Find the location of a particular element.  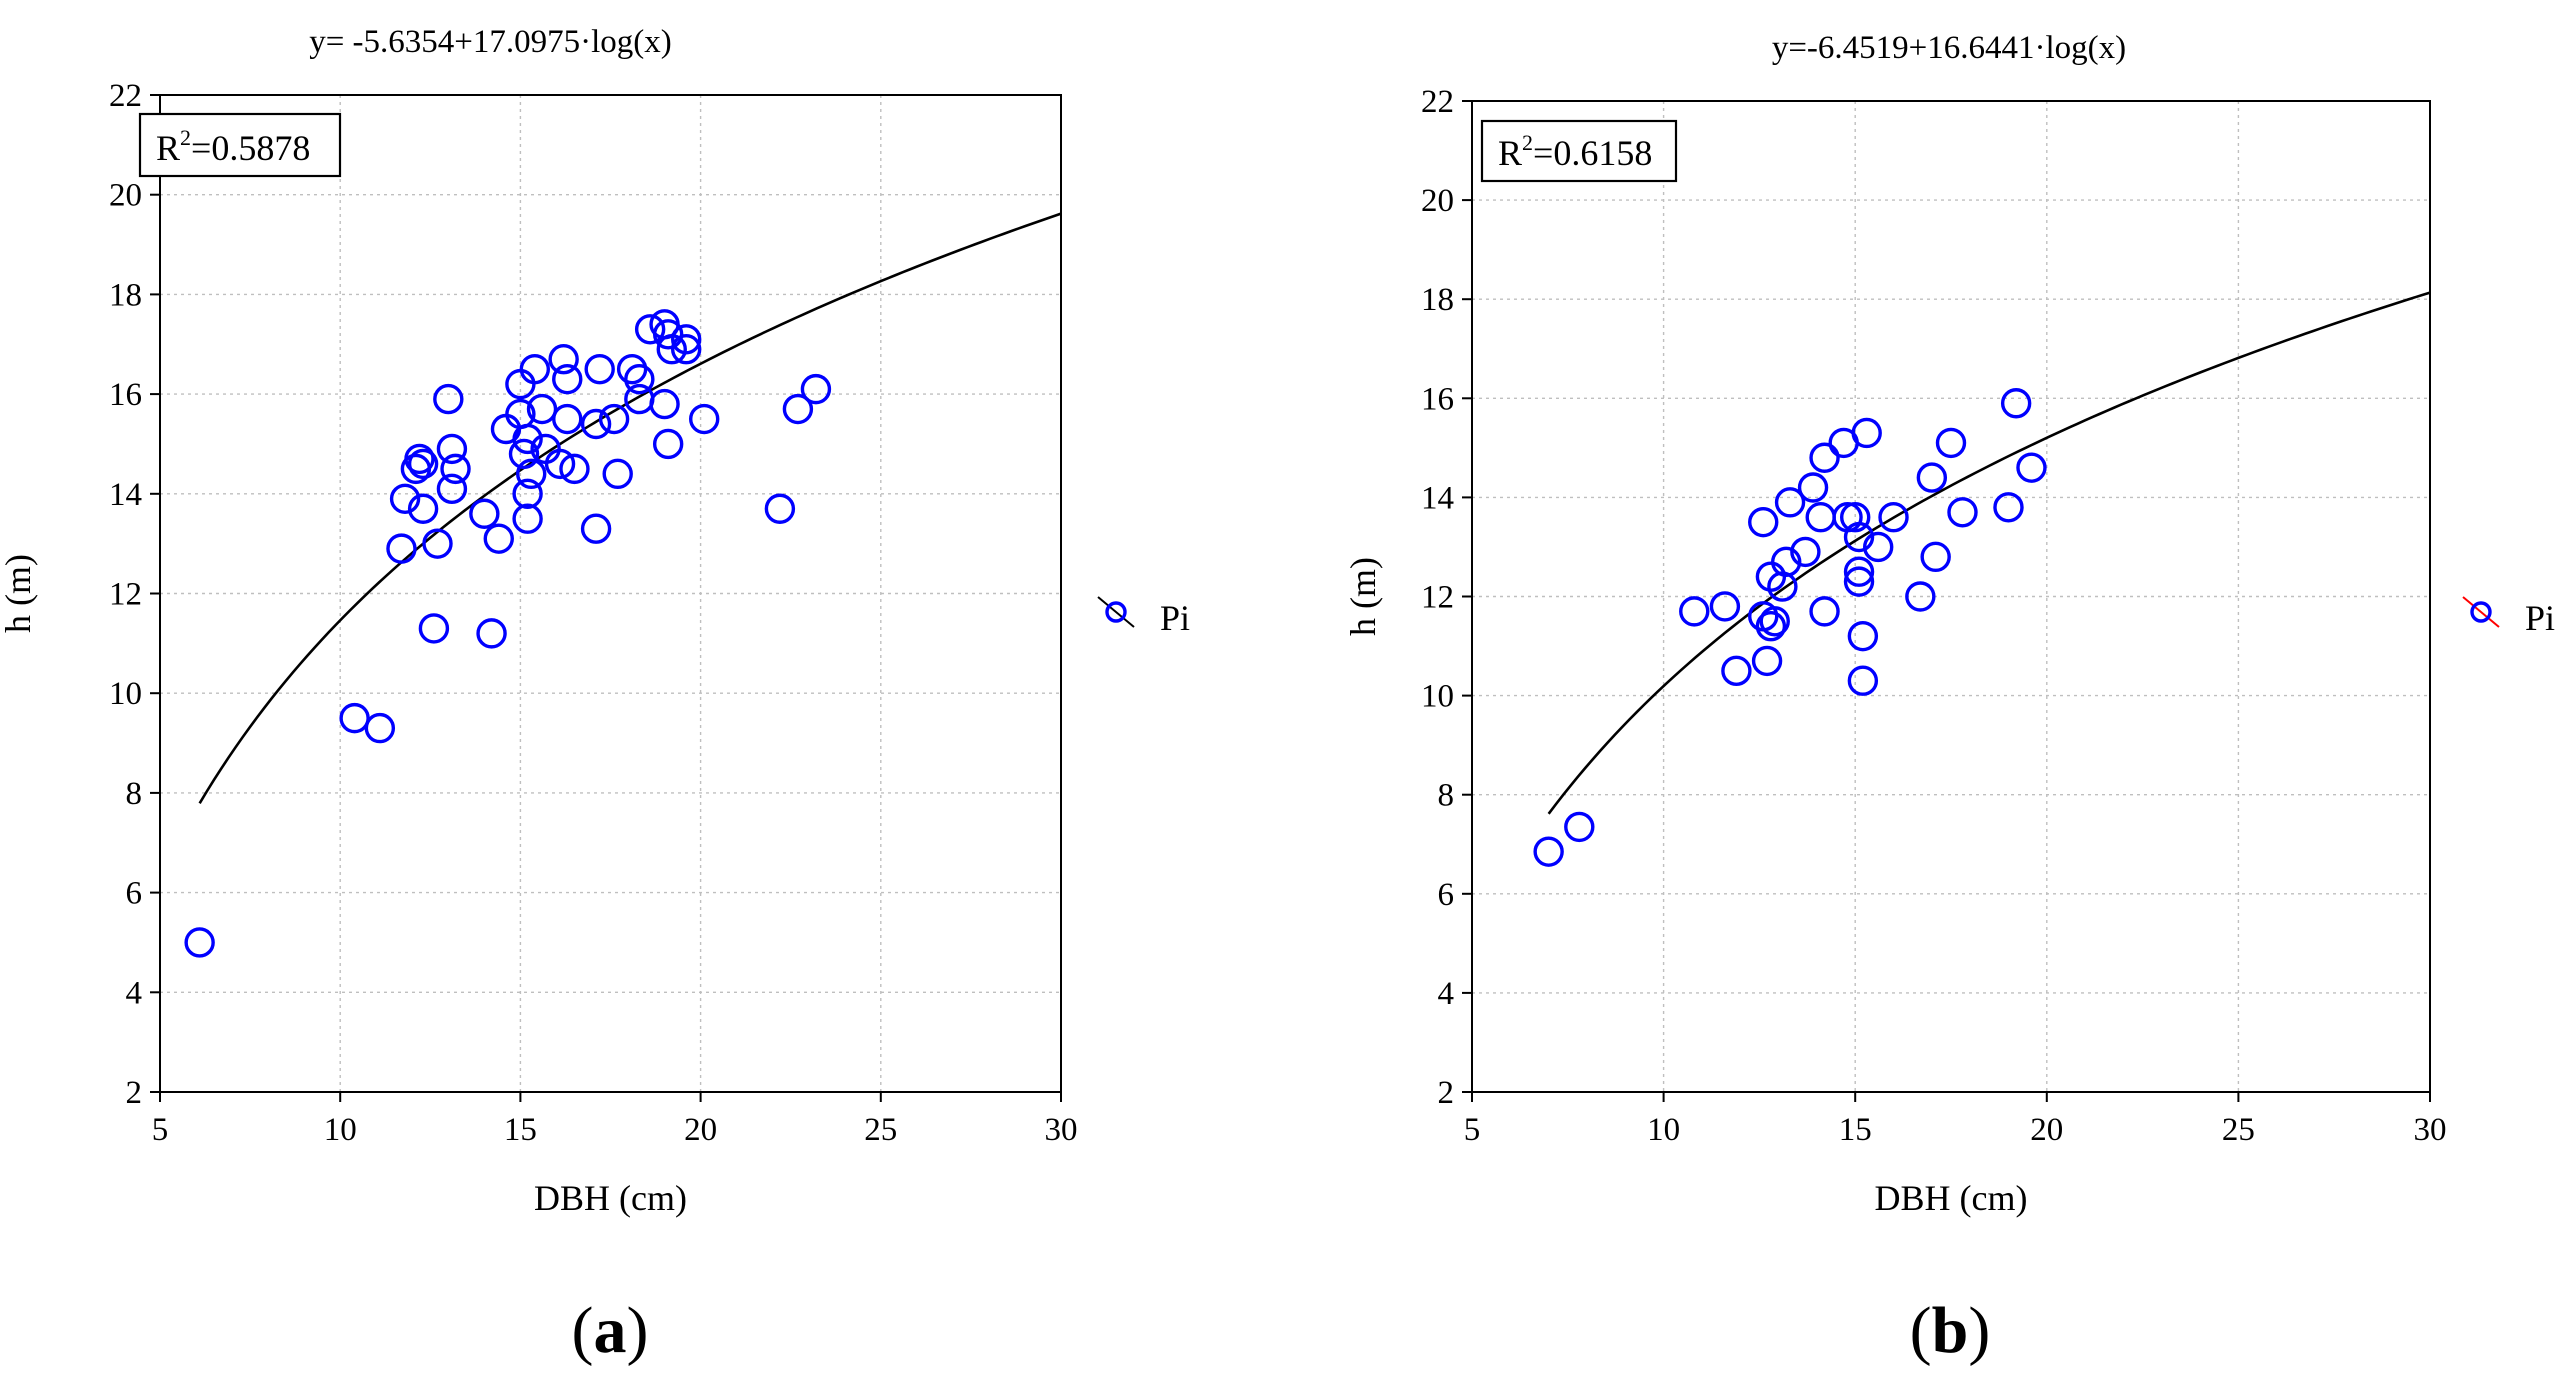

x-tick-label: 25 is located at coordinates (880, 1130).